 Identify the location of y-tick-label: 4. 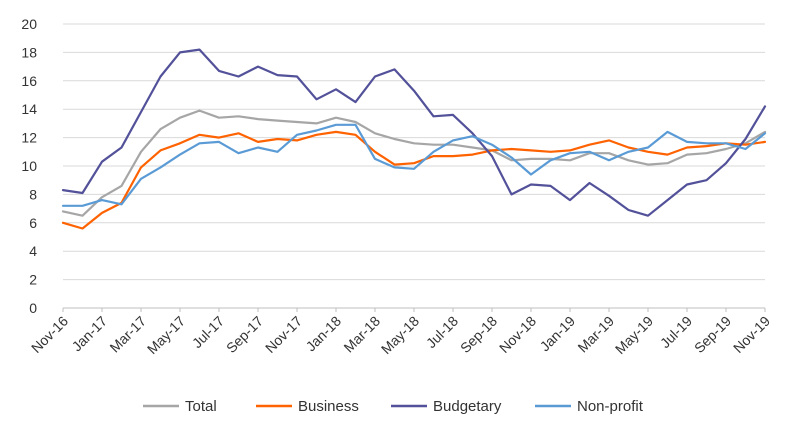
(33, 251).